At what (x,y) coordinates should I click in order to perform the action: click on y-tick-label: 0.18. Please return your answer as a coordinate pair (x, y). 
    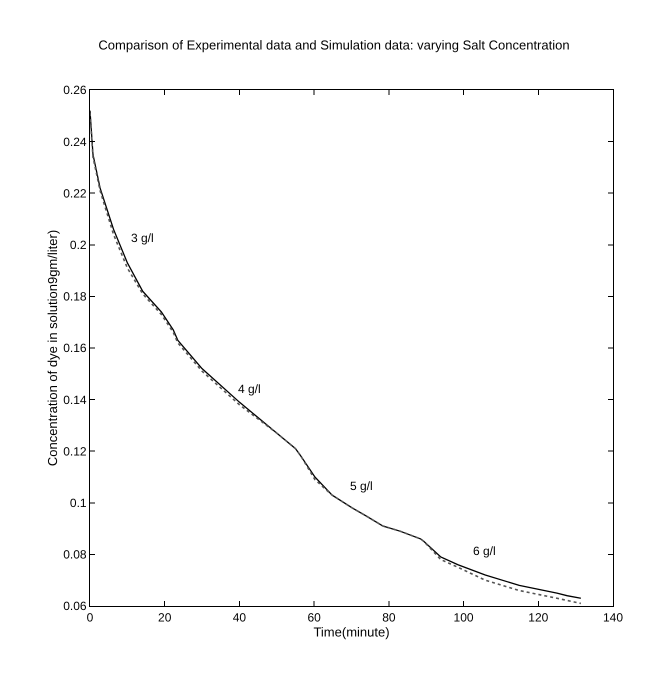
    Looking at the image, I should click on (75, 297).